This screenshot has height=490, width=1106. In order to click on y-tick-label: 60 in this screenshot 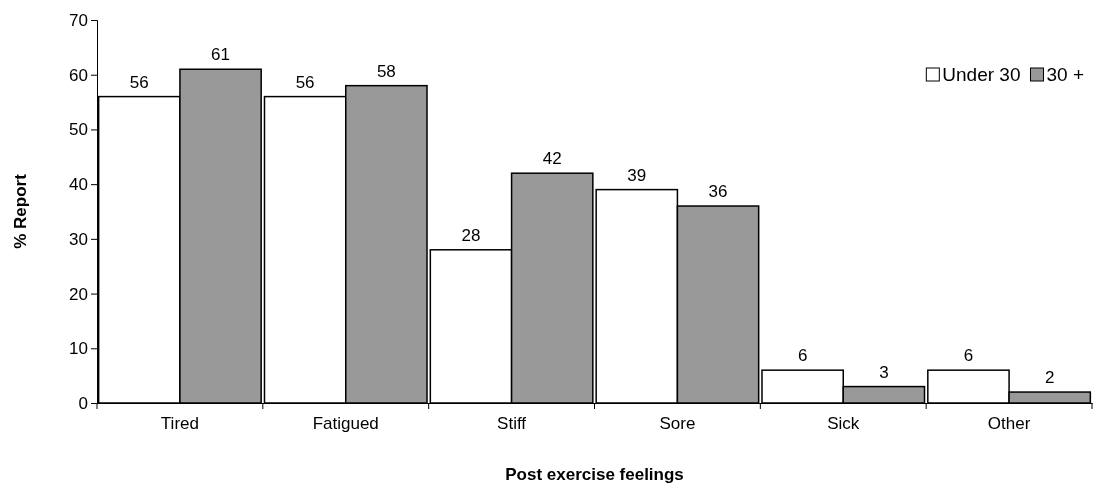, I will do `click(78, 75)`.